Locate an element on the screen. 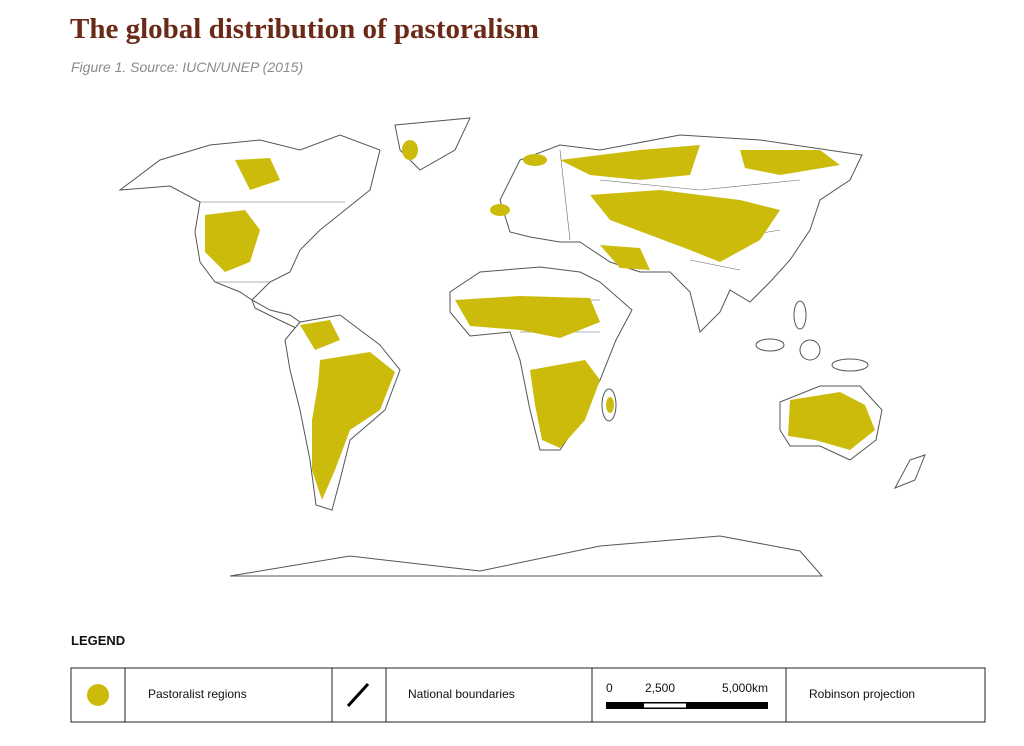 The height and width of the screenshot is (746, 1024). scale-bar-segment is located at coordinates (665, 705).